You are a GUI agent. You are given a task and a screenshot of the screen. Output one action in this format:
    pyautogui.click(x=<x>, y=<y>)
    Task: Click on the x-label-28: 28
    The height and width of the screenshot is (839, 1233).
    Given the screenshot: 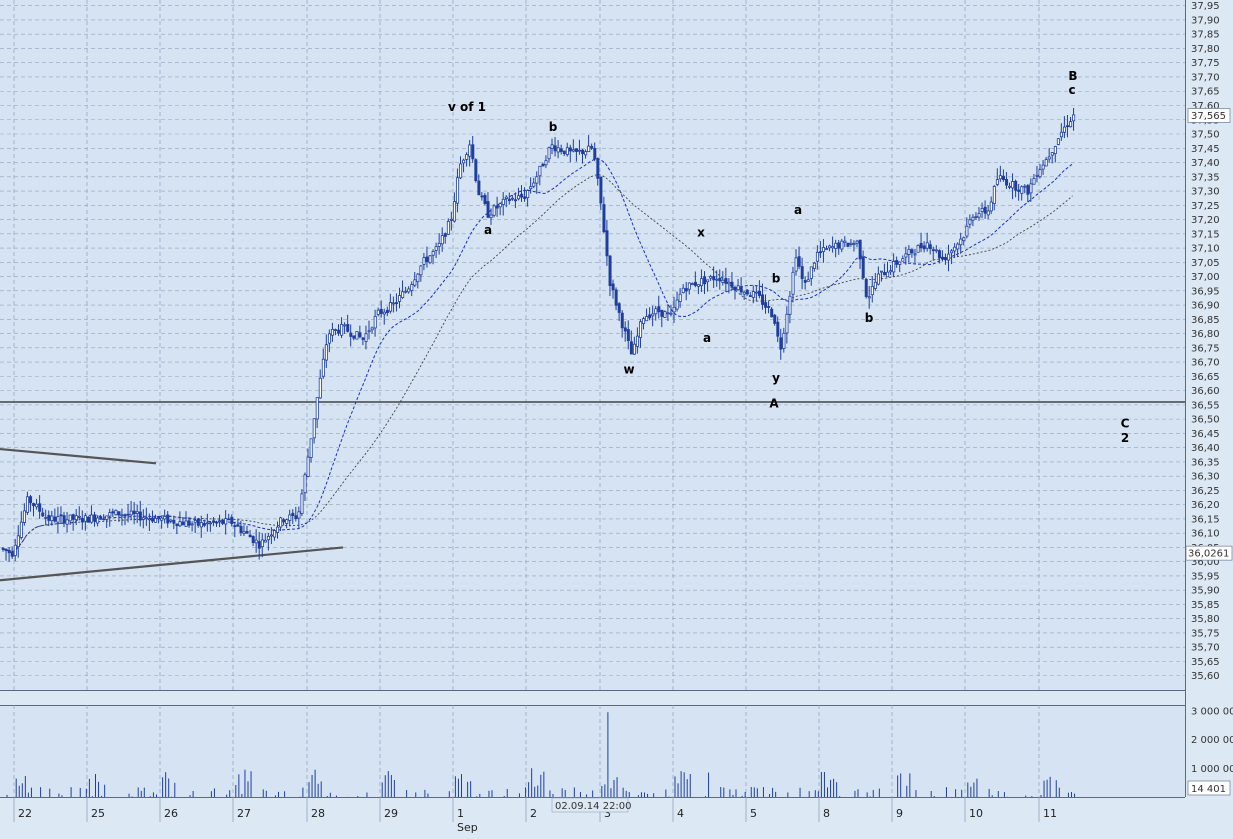 What is the action you would take?
    pyautogui.click(x=318, y=813)
    